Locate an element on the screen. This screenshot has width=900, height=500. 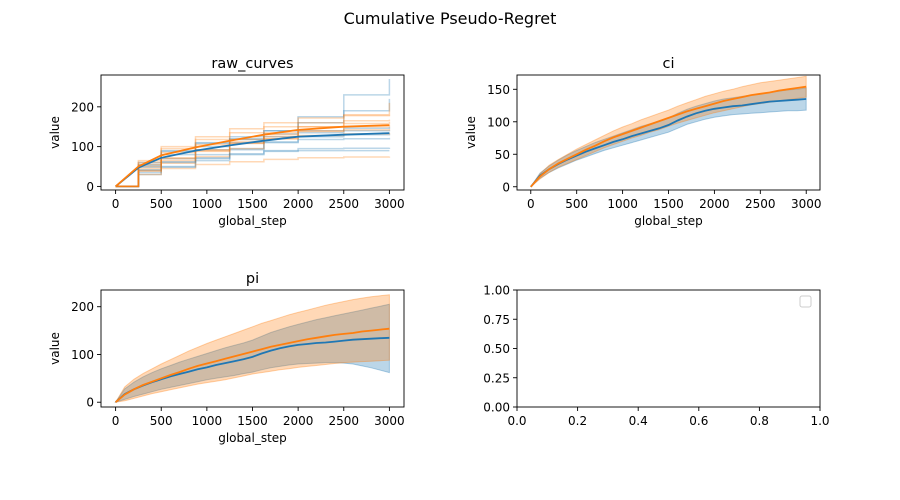
subplot-title: raw_curves is located at coordinates (252, 64).